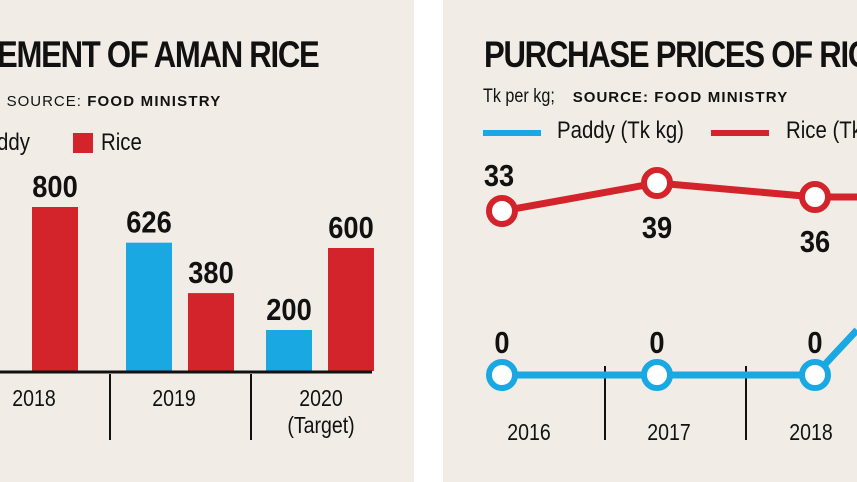  Describe the element at coordinates (121, 142) in the screenshot. I see `left-legend-rice-label: Rice` at that location.